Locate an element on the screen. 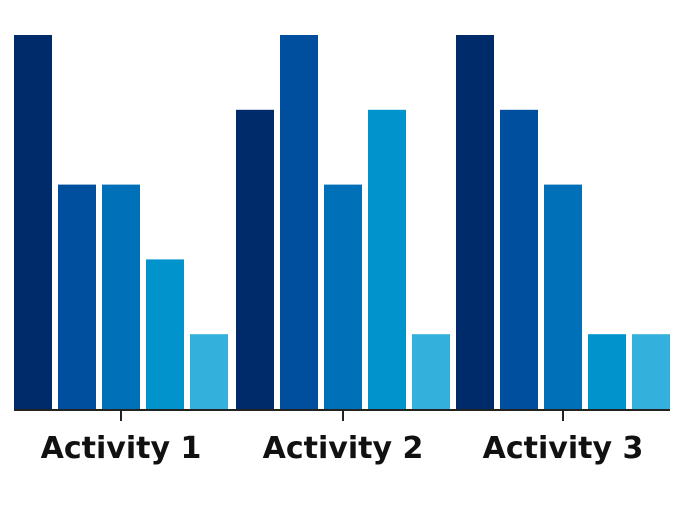 The height and width of the screenshot is (526, 680). x-tick-label-2: Activity 2 is located at coordinates (343, 448).